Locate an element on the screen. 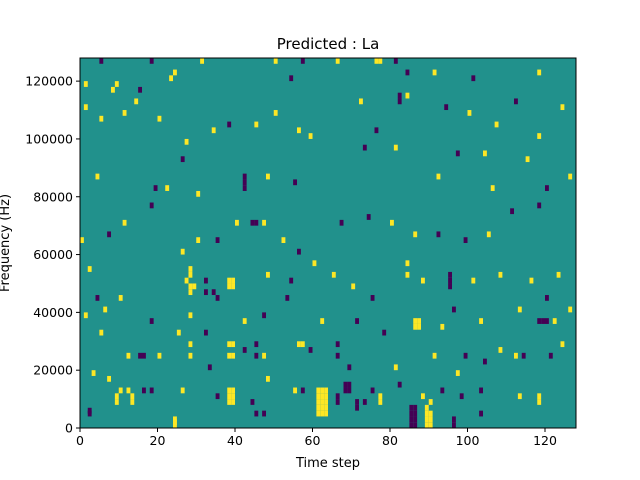 This screenshot has width=640, height=480. y-tick-label: 80000 is located at coordinates (53, 196).